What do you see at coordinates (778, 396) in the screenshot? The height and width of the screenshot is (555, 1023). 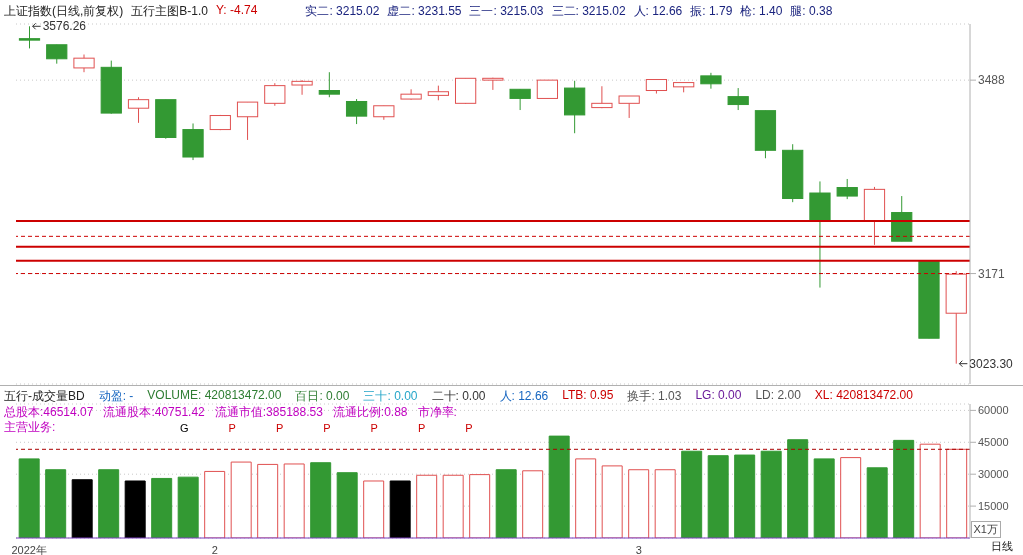 I see `text: LD: 2.00` at bounding box center [778, 396].